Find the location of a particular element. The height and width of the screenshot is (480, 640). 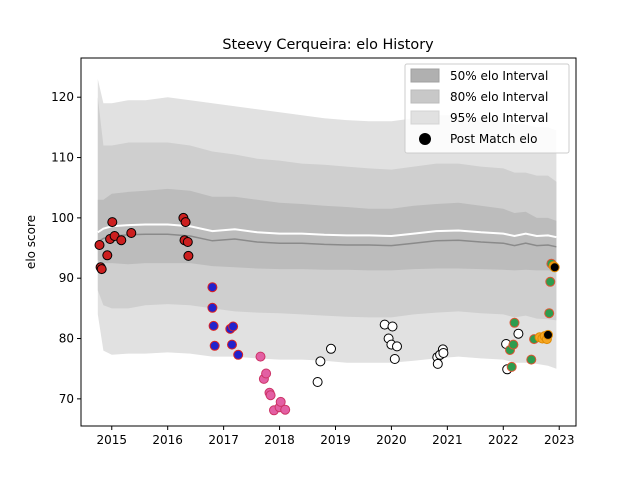

y-axis: 70 80 90 100 110 120 is located at coordinates (66, 248).